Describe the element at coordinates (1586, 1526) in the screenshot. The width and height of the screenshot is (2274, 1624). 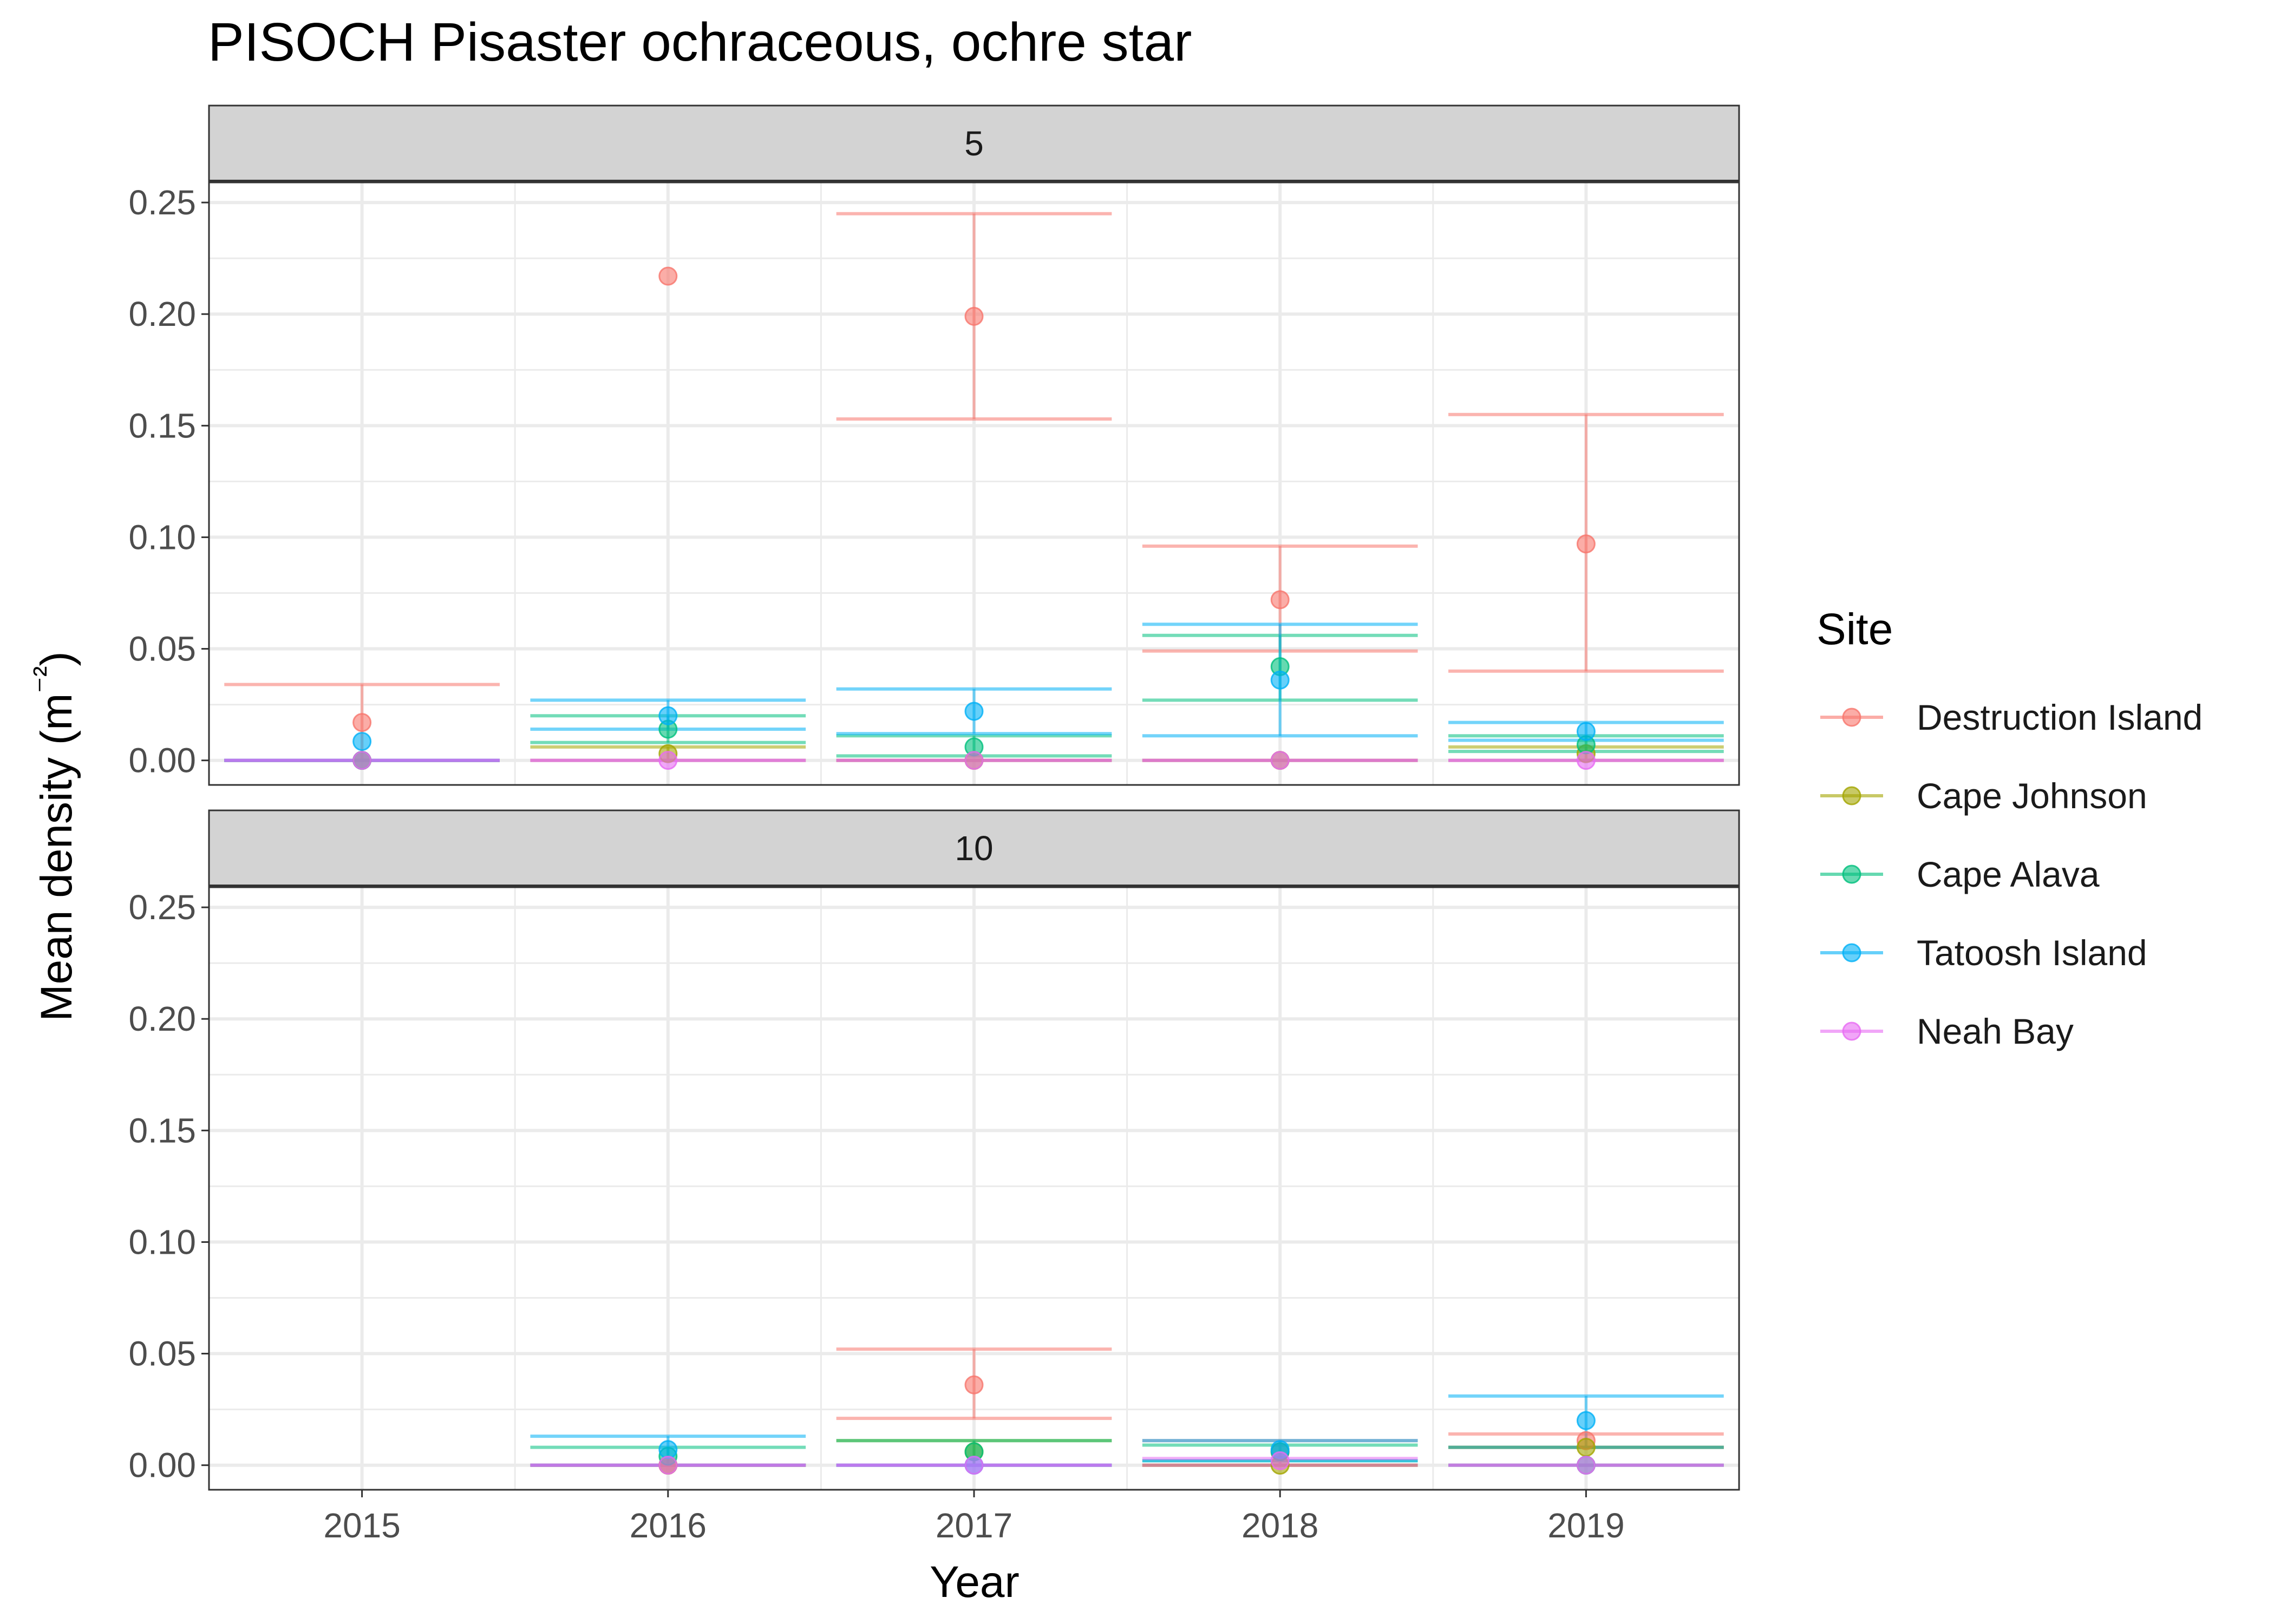
I see `x-tick-label: 2019` at that location.